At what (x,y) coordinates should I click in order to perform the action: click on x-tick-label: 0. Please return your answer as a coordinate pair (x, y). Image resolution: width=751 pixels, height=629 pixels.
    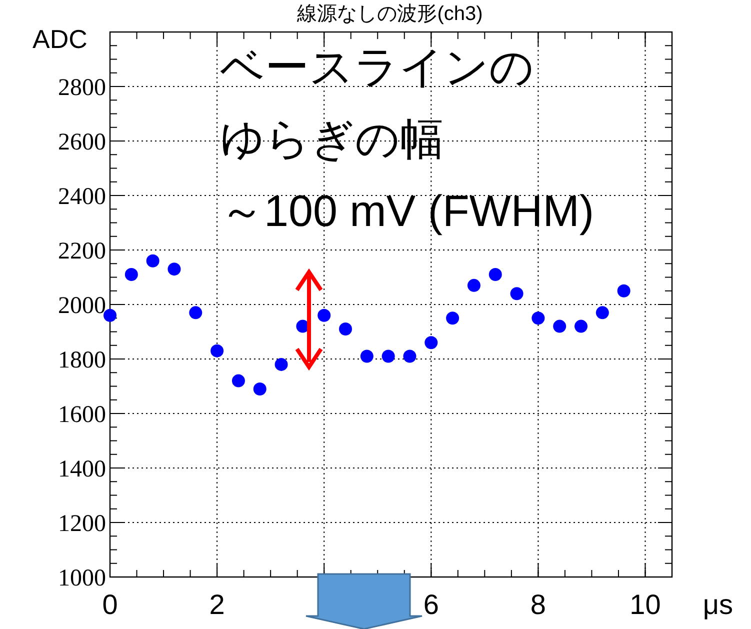
    Looking at the image, I should click on (110, 604).